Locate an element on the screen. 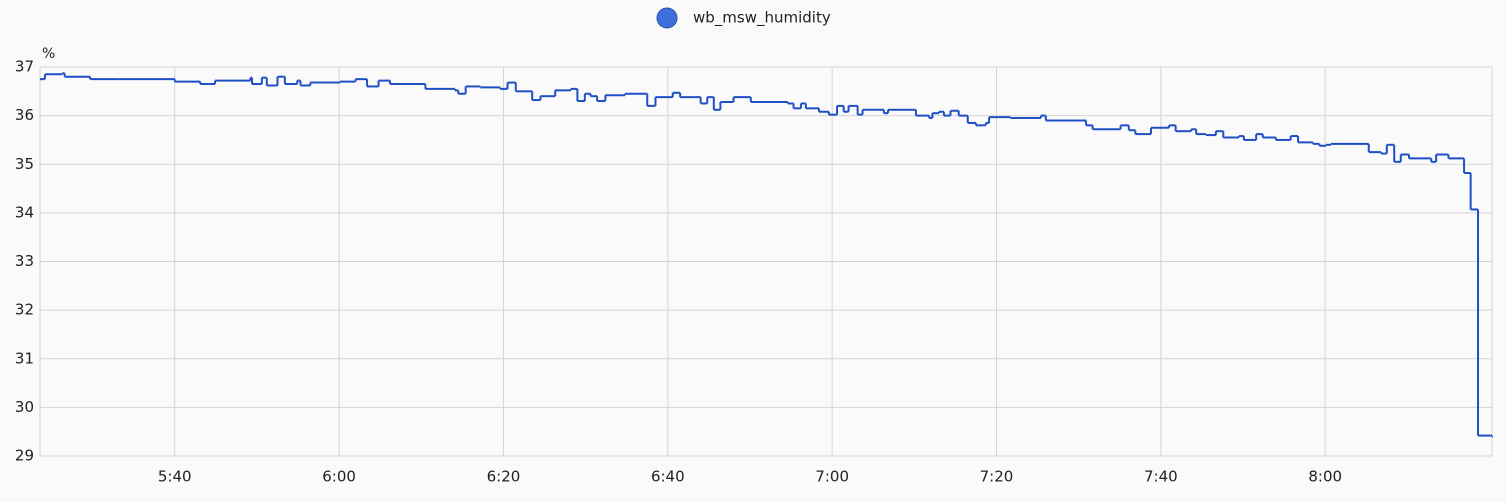 The height and width of the screenshot is (502, 1506). y-unit: % is located at coordinates (48, 54).